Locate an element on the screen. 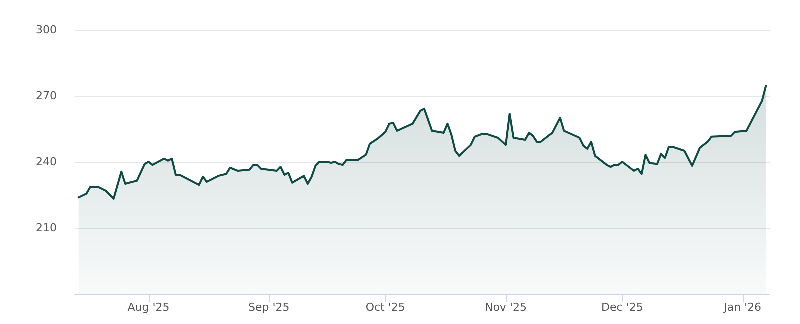 The image size is (800, 324). y-tick-label: 300 is located at coordinates (46, 30).